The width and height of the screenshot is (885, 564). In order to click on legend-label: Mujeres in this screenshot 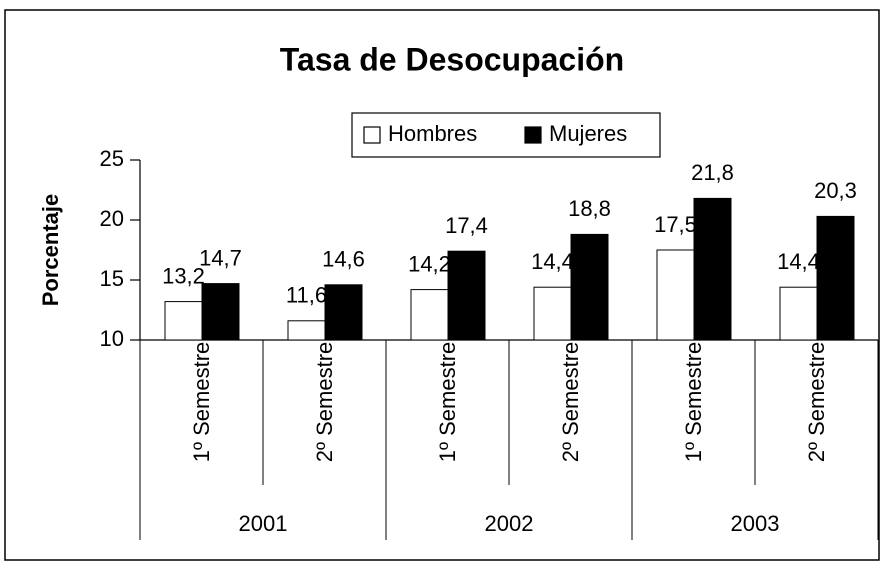, I will do `click(588, 133)`.